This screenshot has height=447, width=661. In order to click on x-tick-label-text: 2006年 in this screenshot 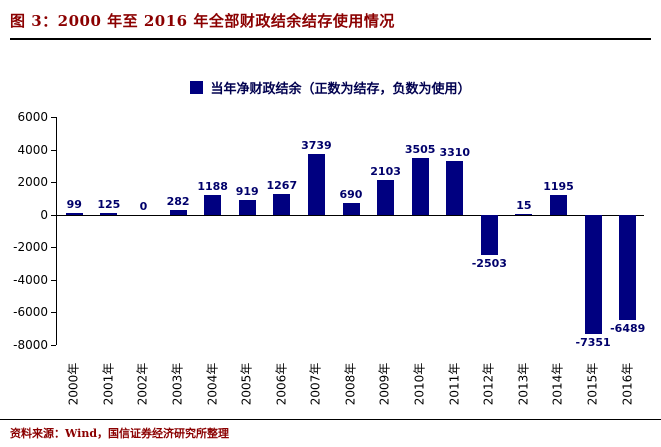, I will do `click(281, 384)`.